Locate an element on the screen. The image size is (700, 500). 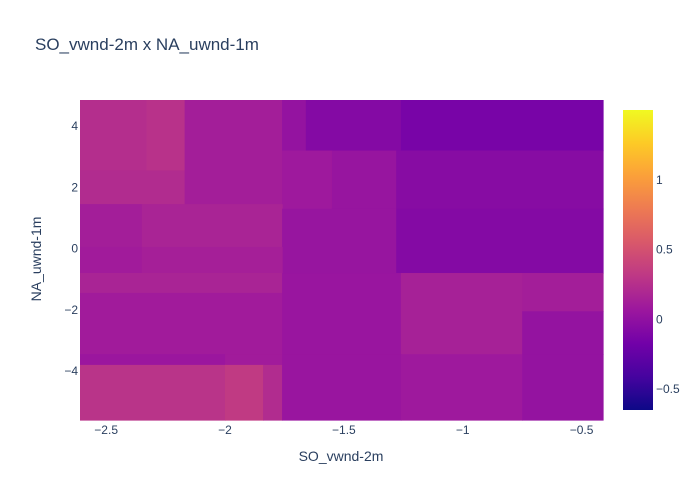
x-tick-label: −1 is located at coordinates (463, 430).